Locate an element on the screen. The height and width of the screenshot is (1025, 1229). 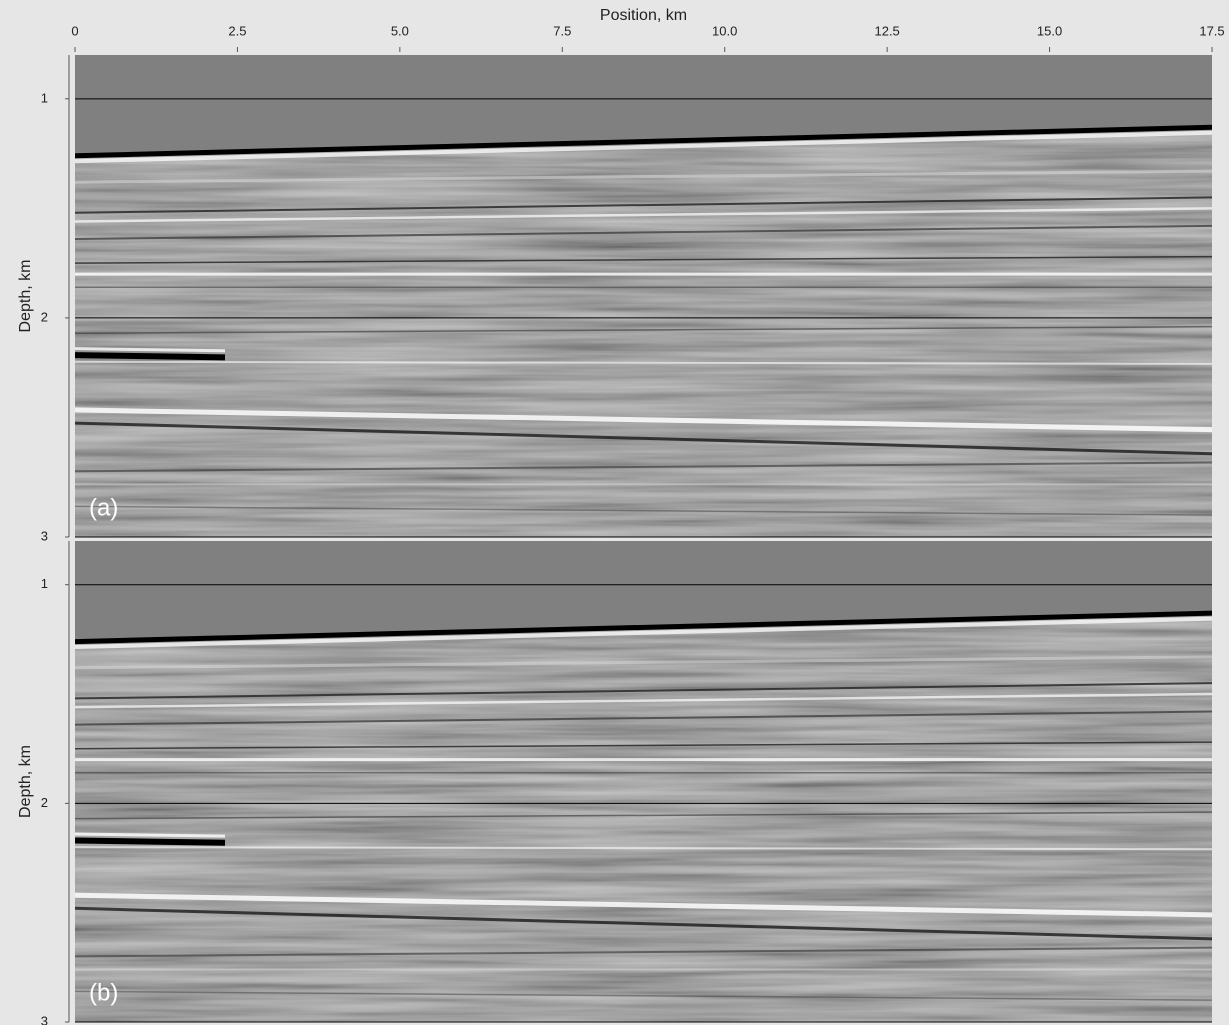
panel-label: (b) is located at coordinates (103, 992).